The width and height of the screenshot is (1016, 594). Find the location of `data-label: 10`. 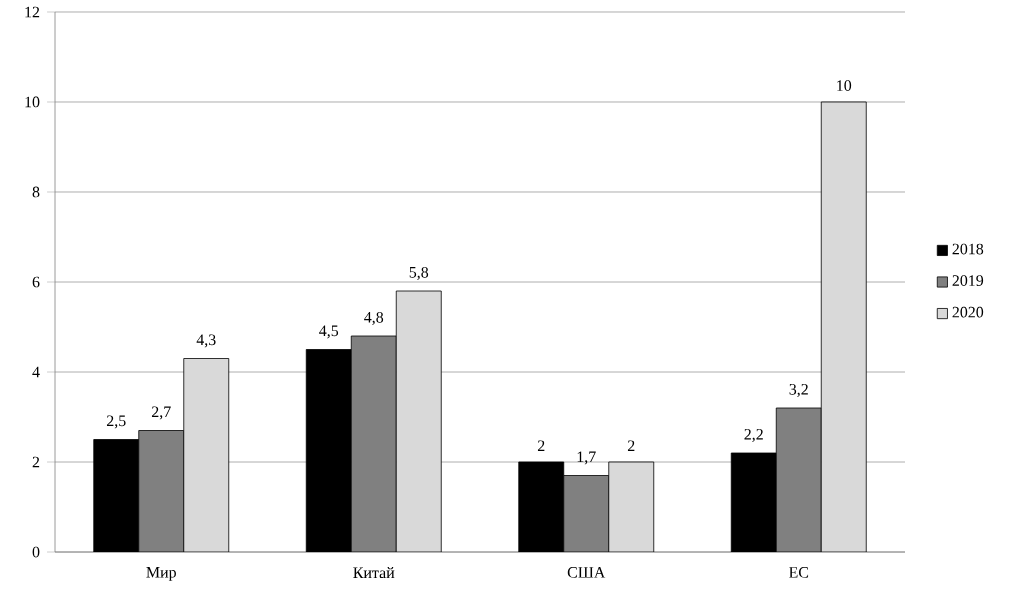

data-label: 10 is located at coordinates (844, 85).